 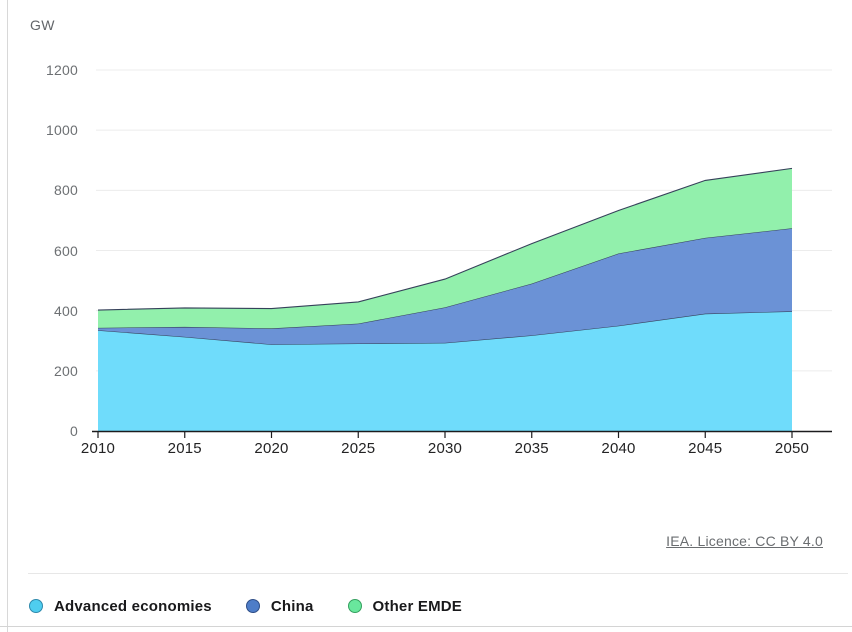 I want to click on y-tick-label-800: 800, so click(x=66, y=190).